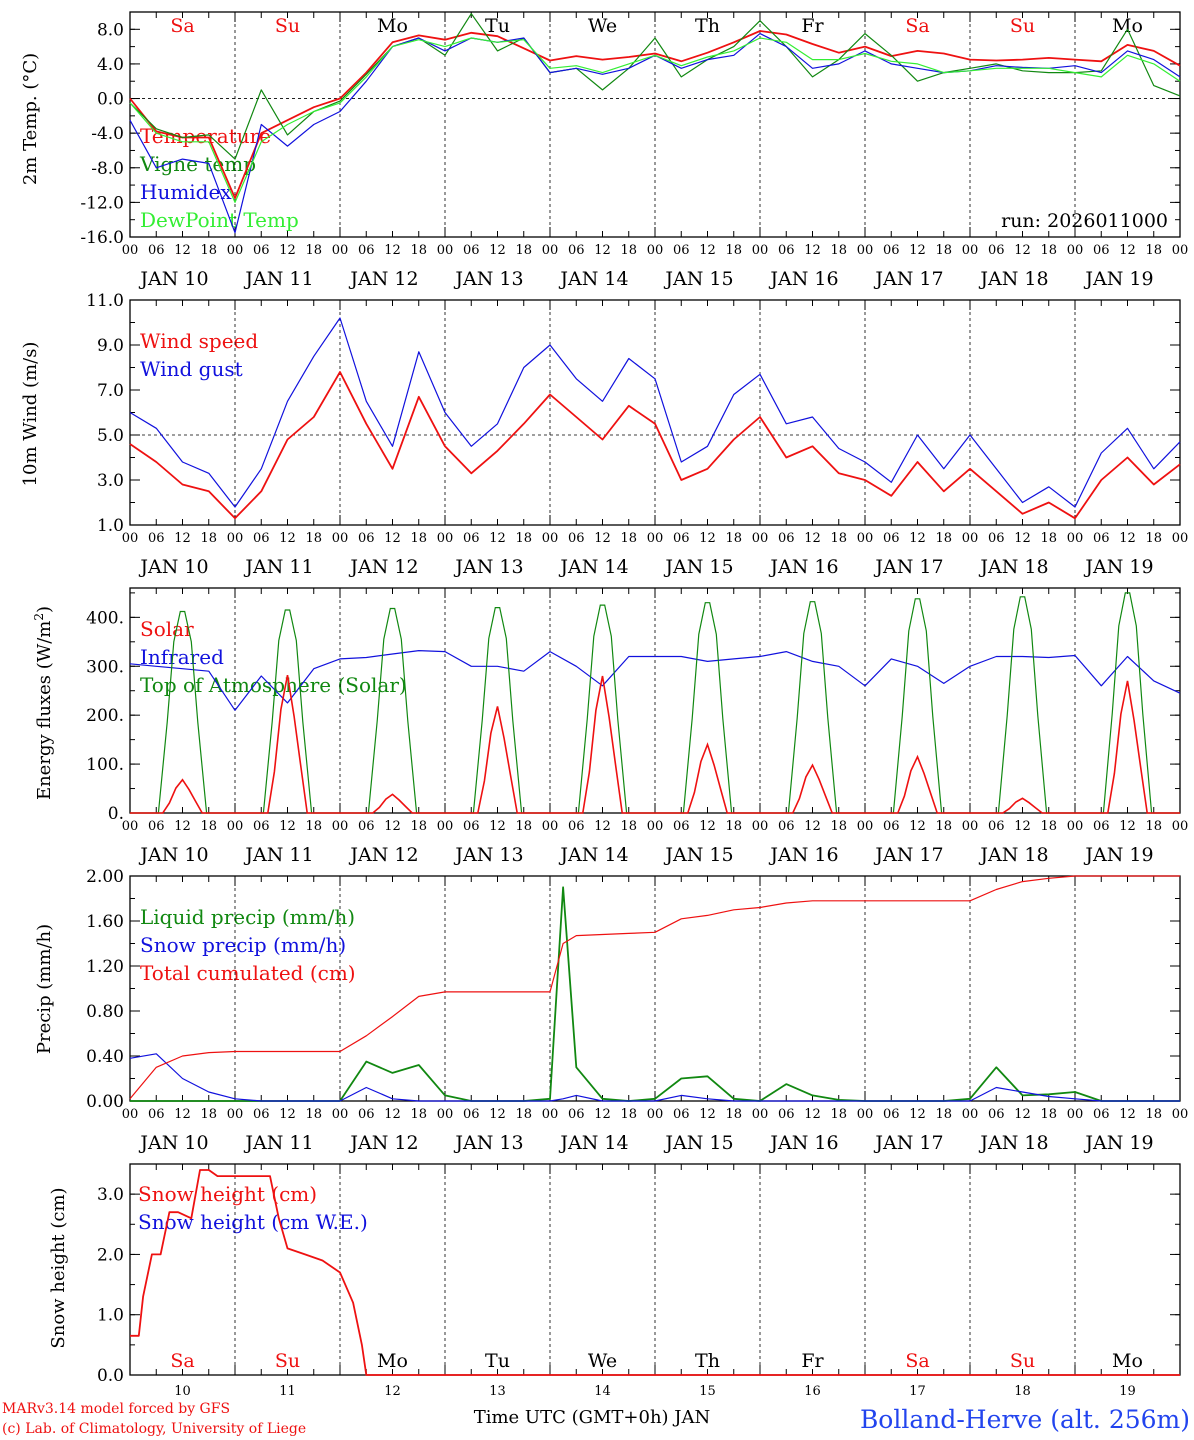 This screenshot has width=1194, height=1440. Describe the element at coordinates (383, 567) in the screenshot. I see `date-label: JAN 12` at that location.